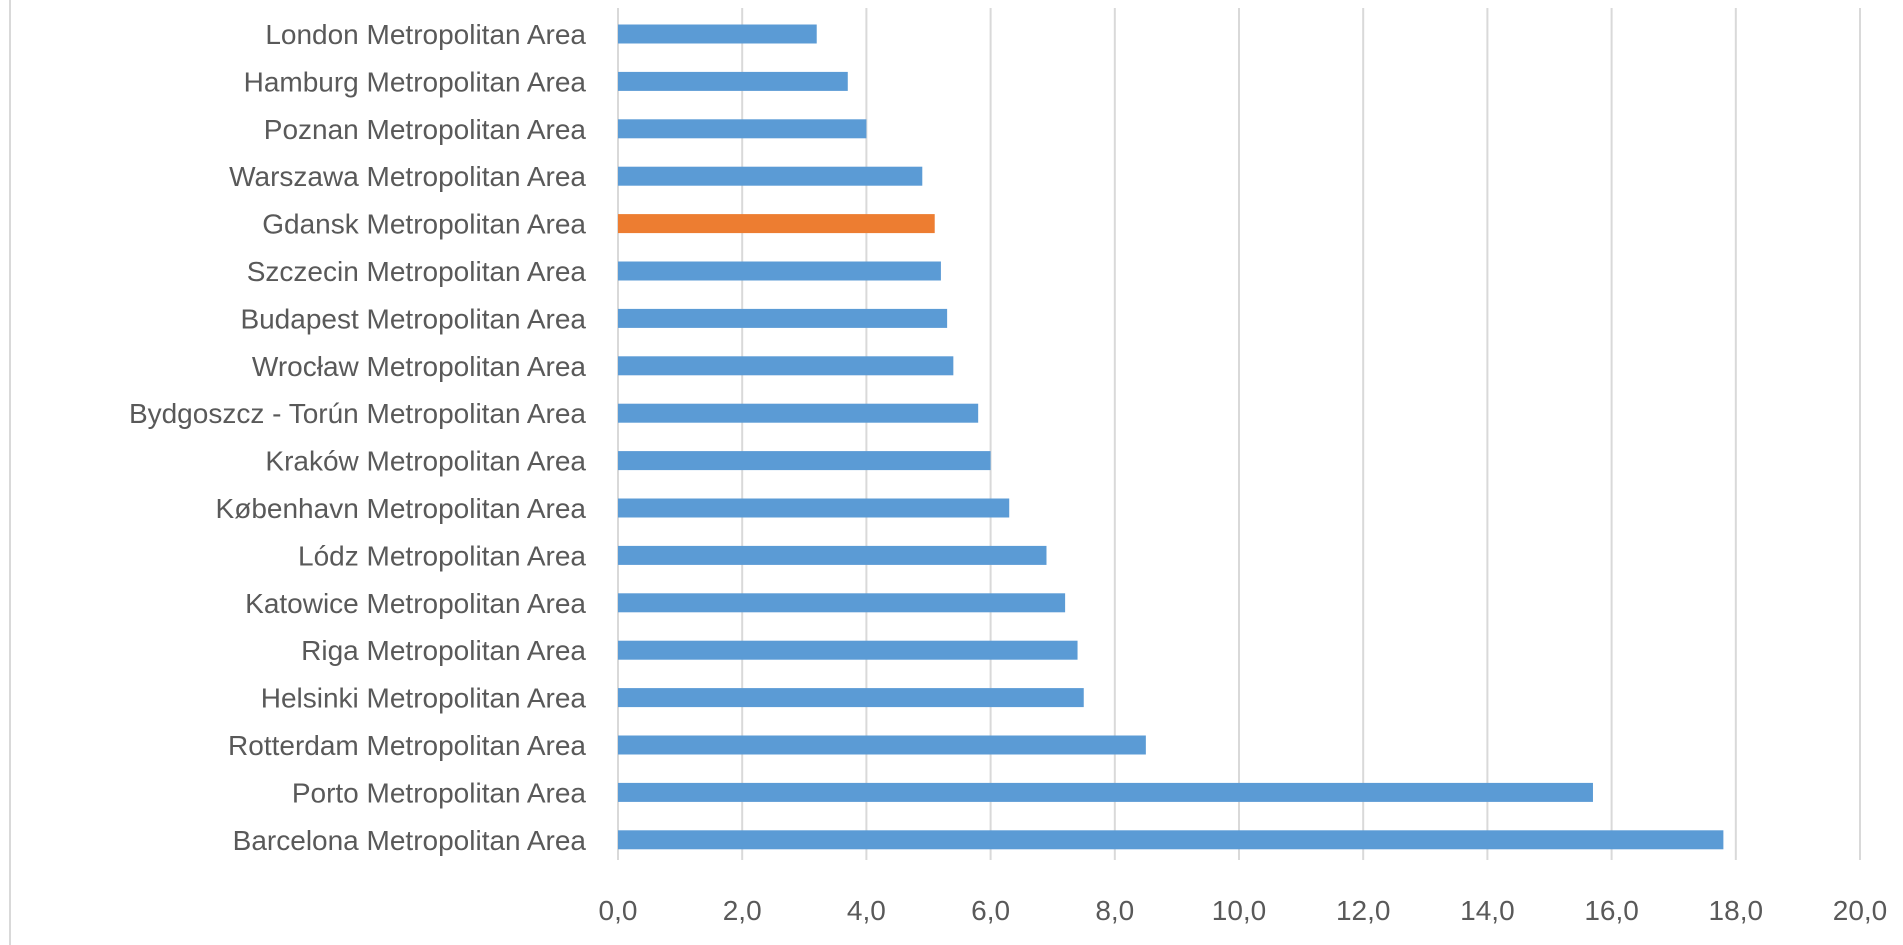 The width and height of the screenshot is (1903, 945). Describe the element at coordinates (407, 745) in the screenshot. I see `category-label: Rotterdam Metropolitan Area` at that location.